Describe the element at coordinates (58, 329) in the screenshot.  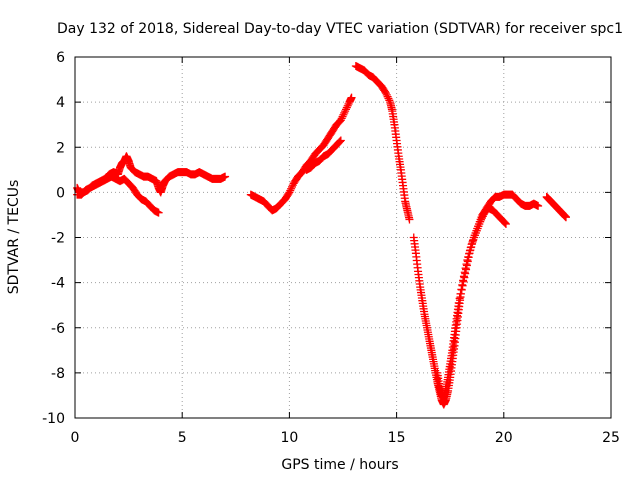
I see `y-tick-label: -6` at that location.